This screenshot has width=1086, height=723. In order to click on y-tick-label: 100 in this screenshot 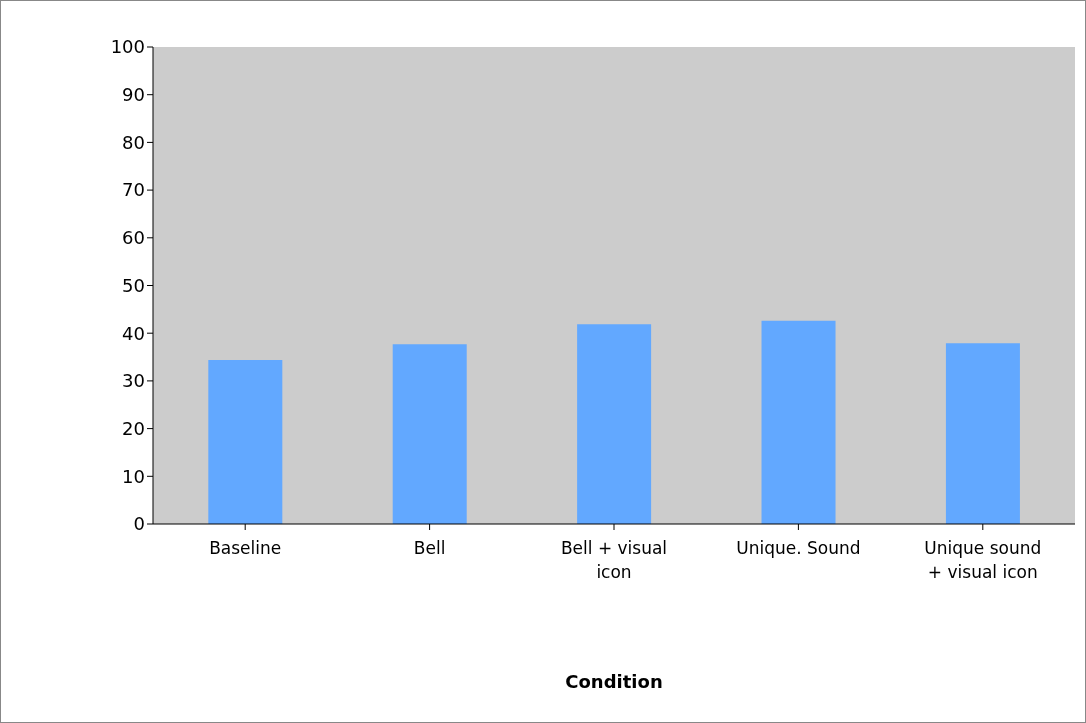, I will do `click(127, 47)`.